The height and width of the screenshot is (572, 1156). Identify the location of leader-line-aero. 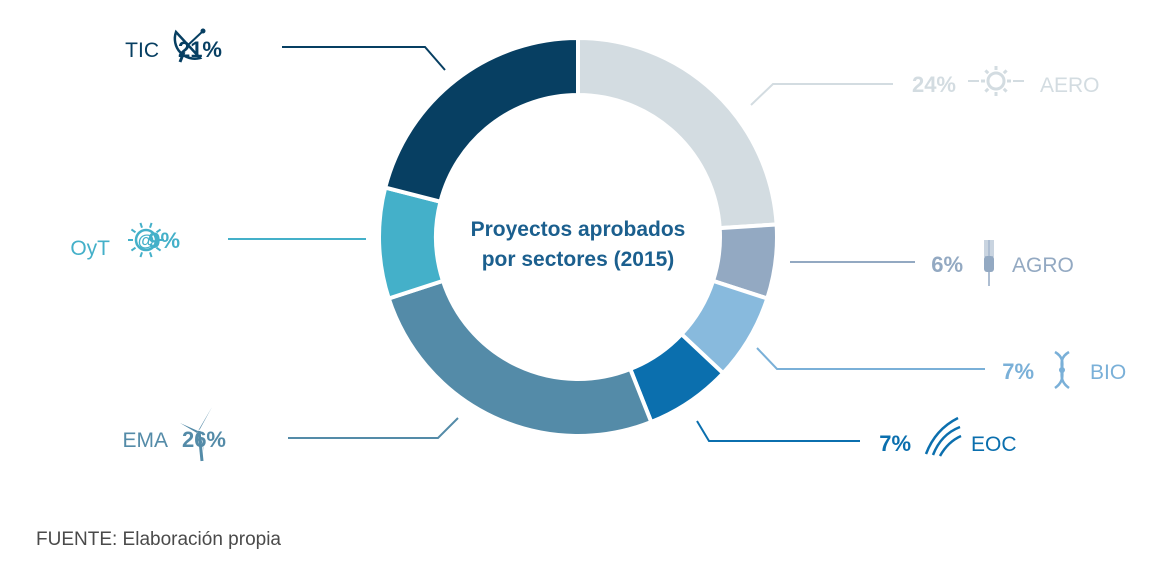
(821, 94).